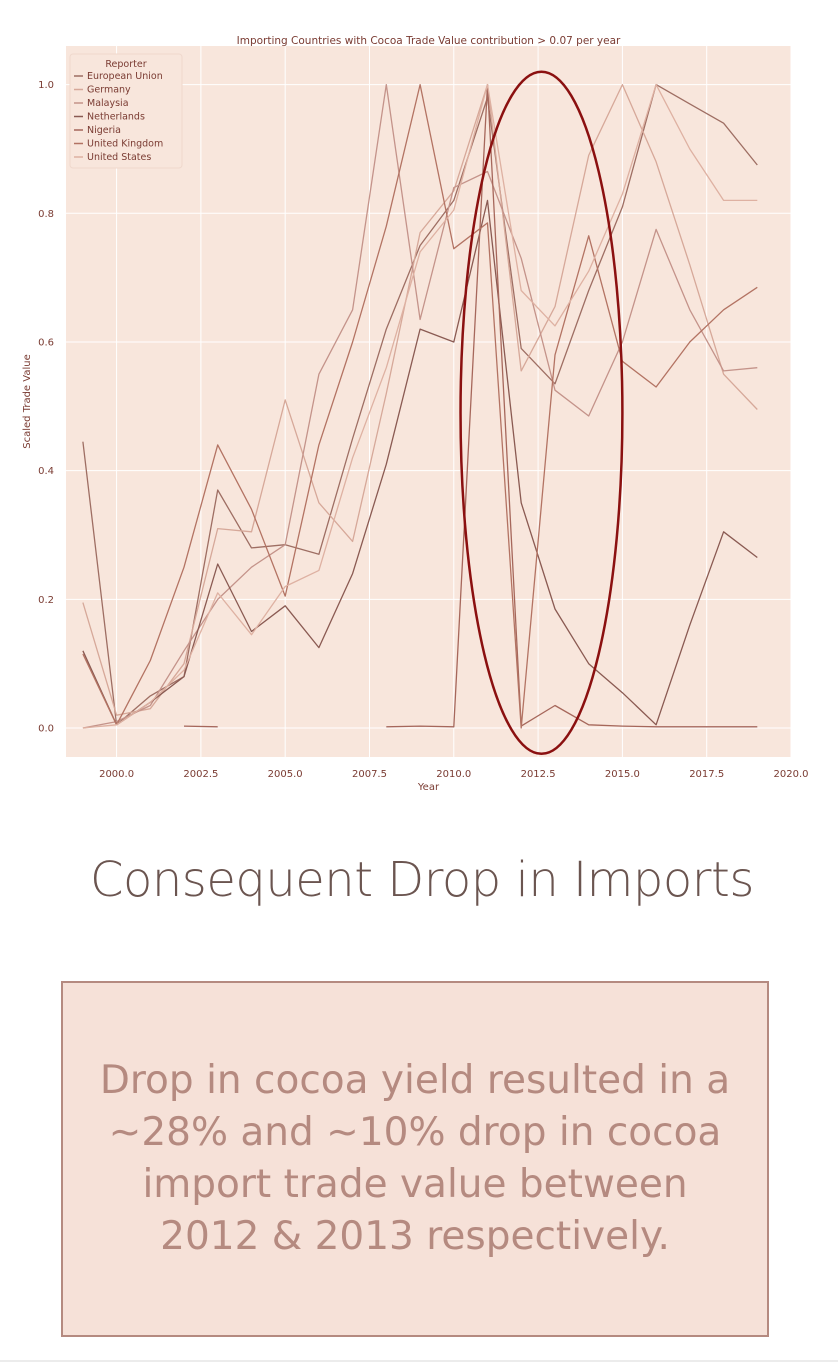 This screenshot has height=1364, width=838. I want to click on y-tick-label: 0.0, so click(46, 729).